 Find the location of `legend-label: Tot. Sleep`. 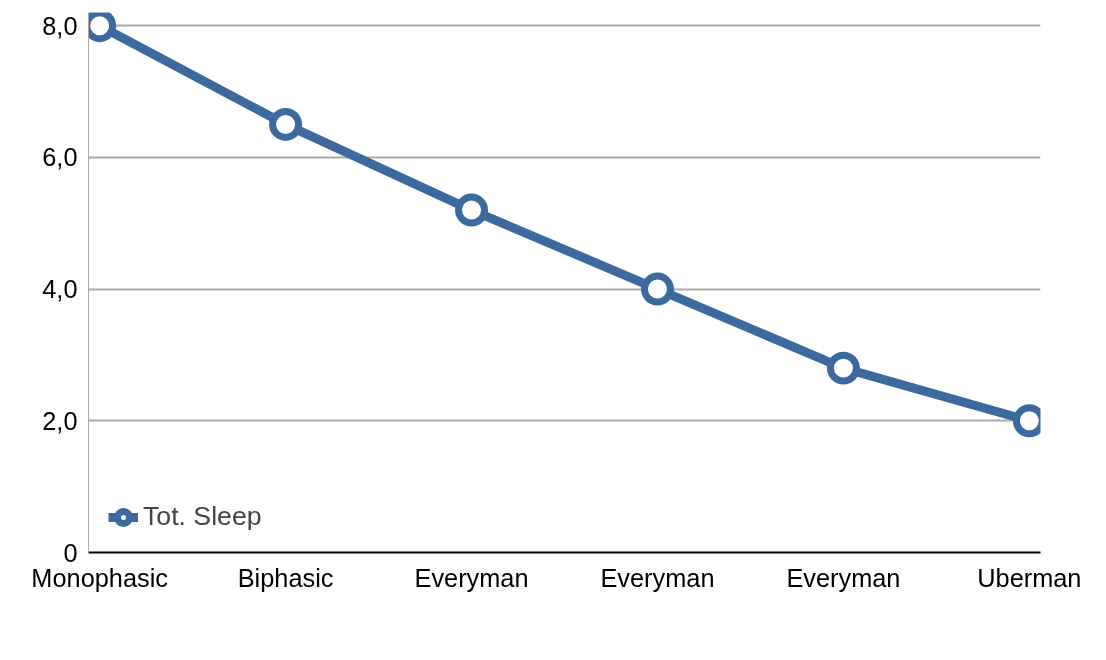

legend-label: Tot. Sleep is located at coordinates (202, 516).